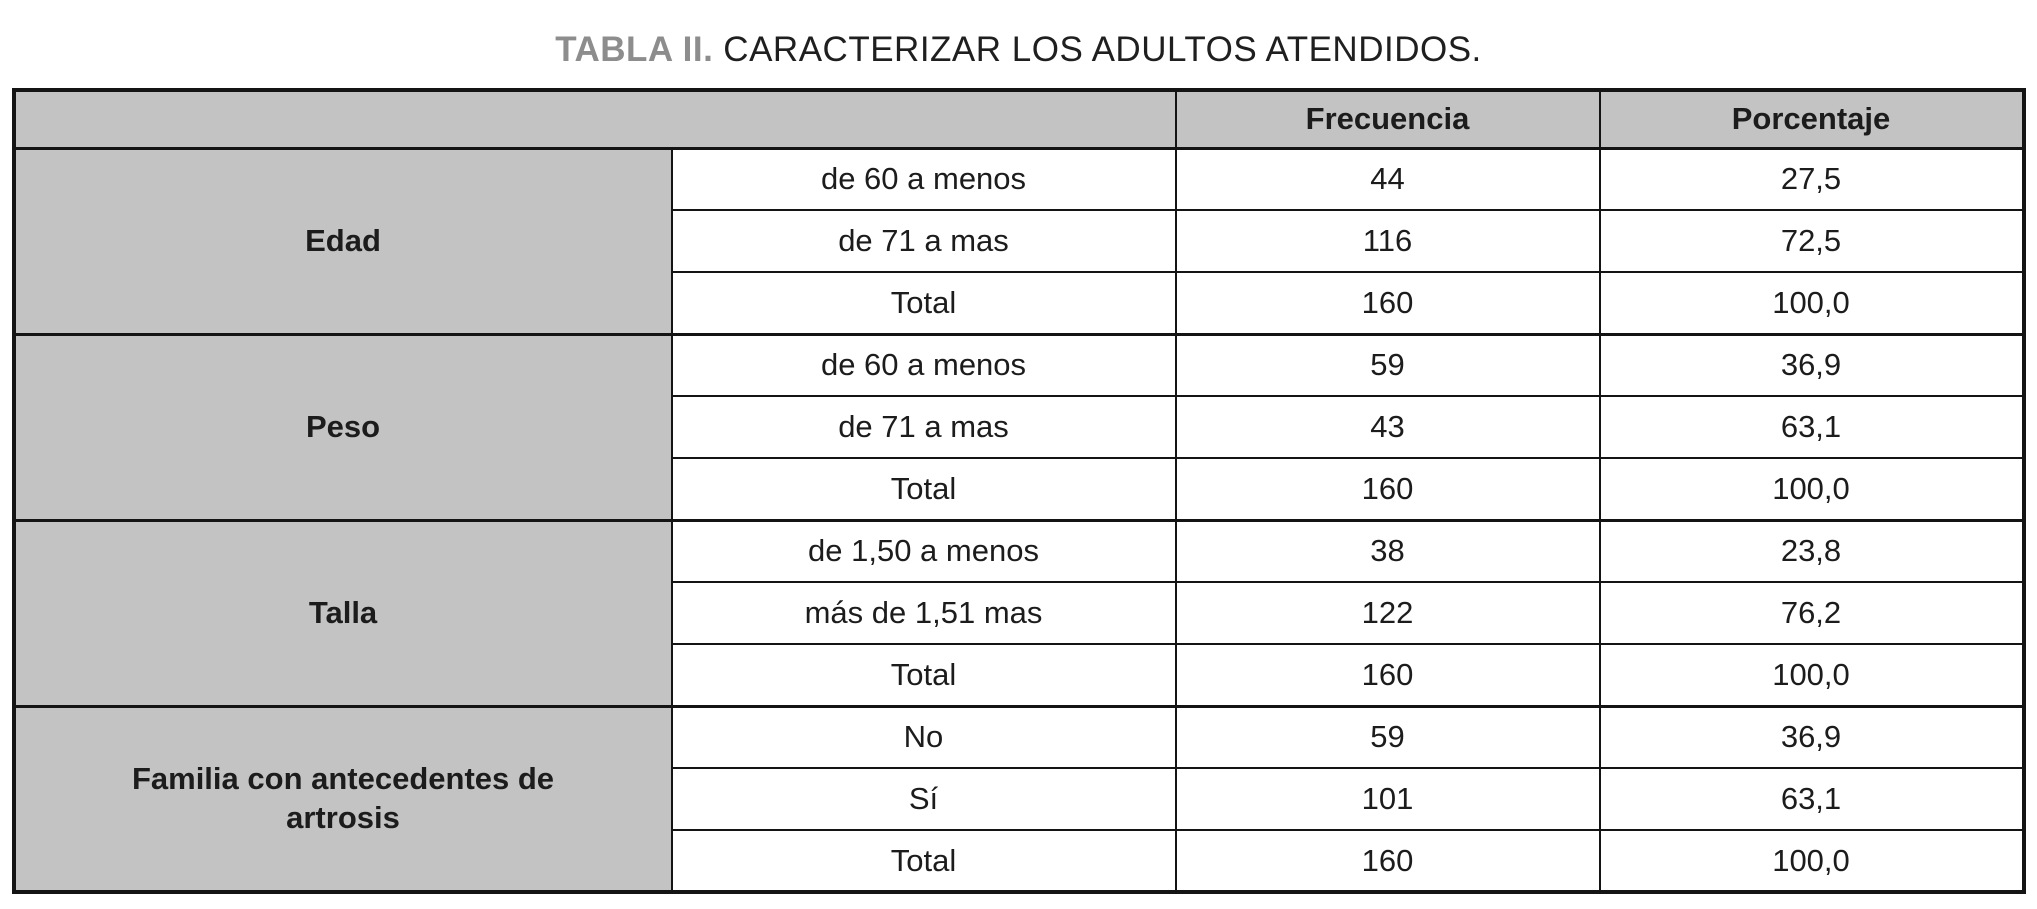 This screenshot has width=2037, height=909. What do you see at coordinates (1811, 550) in the screenshot?
I see `percentage-value: 23,8` at bounding box center [1811, 550].